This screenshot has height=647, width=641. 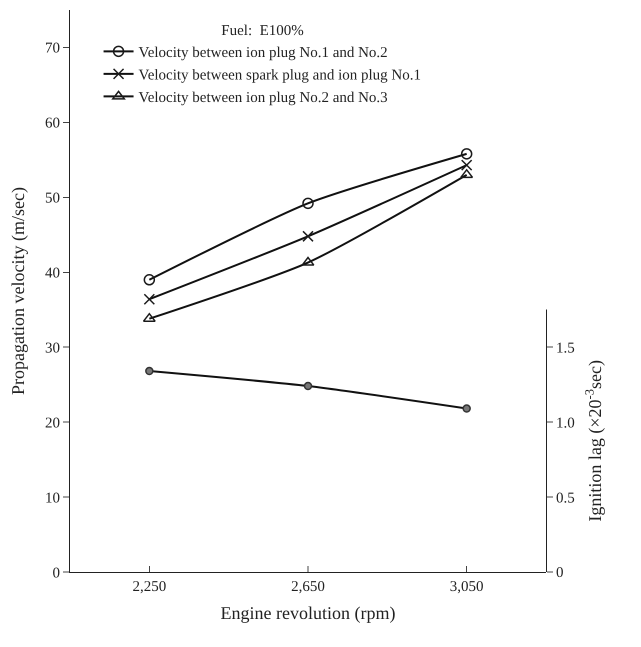 What do you see at coordinates (52, 124) in the screenshot?
I see `y-tick-label: 60` at bounding box center [52, 124].